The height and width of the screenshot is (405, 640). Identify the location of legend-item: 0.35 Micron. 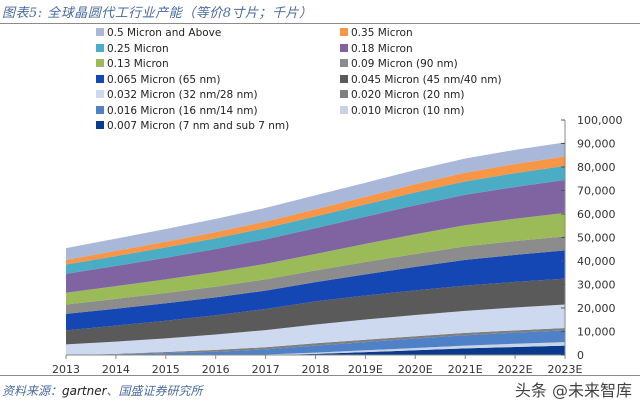
(376, 33).